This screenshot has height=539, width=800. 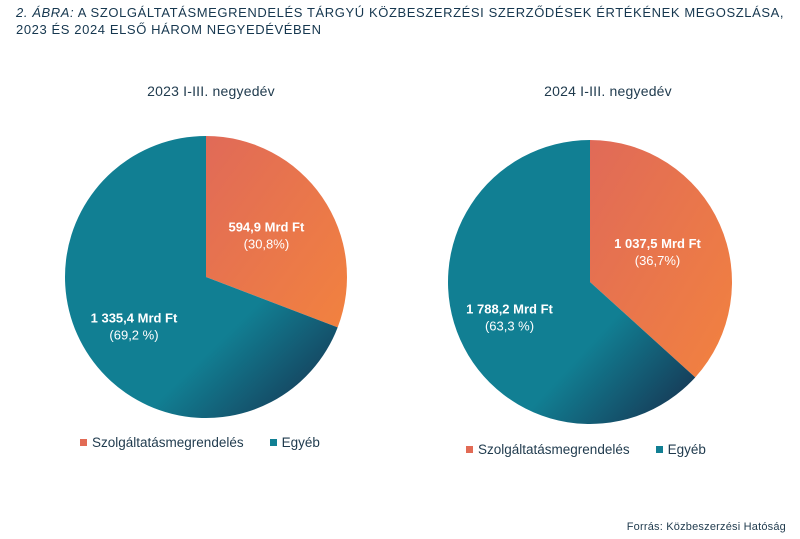 I want to click on legend-2023: Szolgáltatásmegrendelés Egyéb, so click(x=213, y=442).